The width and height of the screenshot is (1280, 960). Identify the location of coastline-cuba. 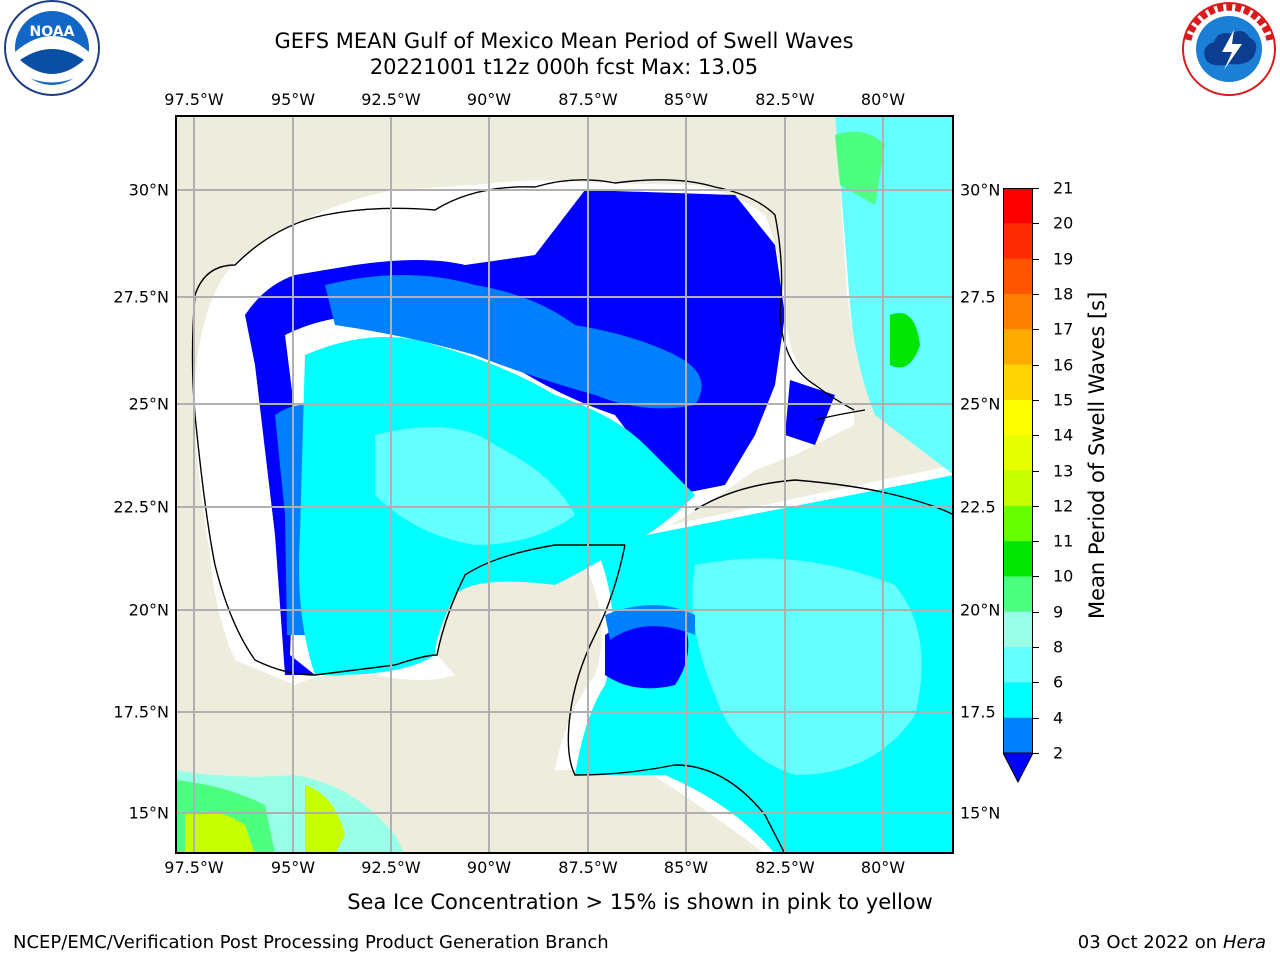
(824, 497).